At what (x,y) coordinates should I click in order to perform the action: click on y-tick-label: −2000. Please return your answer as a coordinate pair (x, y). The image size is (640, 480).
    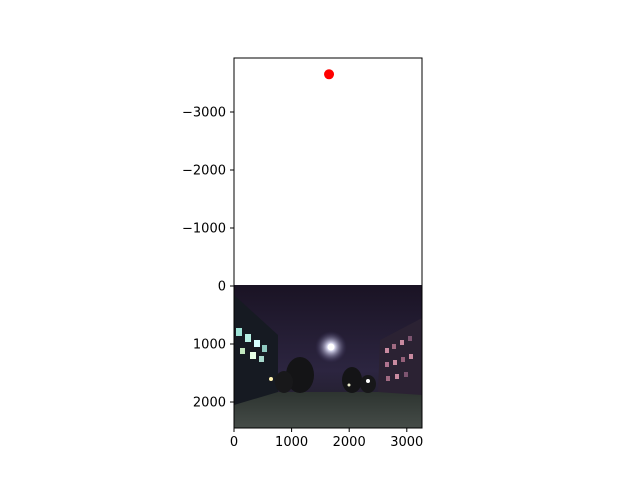
    Looking at the image, I should click on (204, 171).